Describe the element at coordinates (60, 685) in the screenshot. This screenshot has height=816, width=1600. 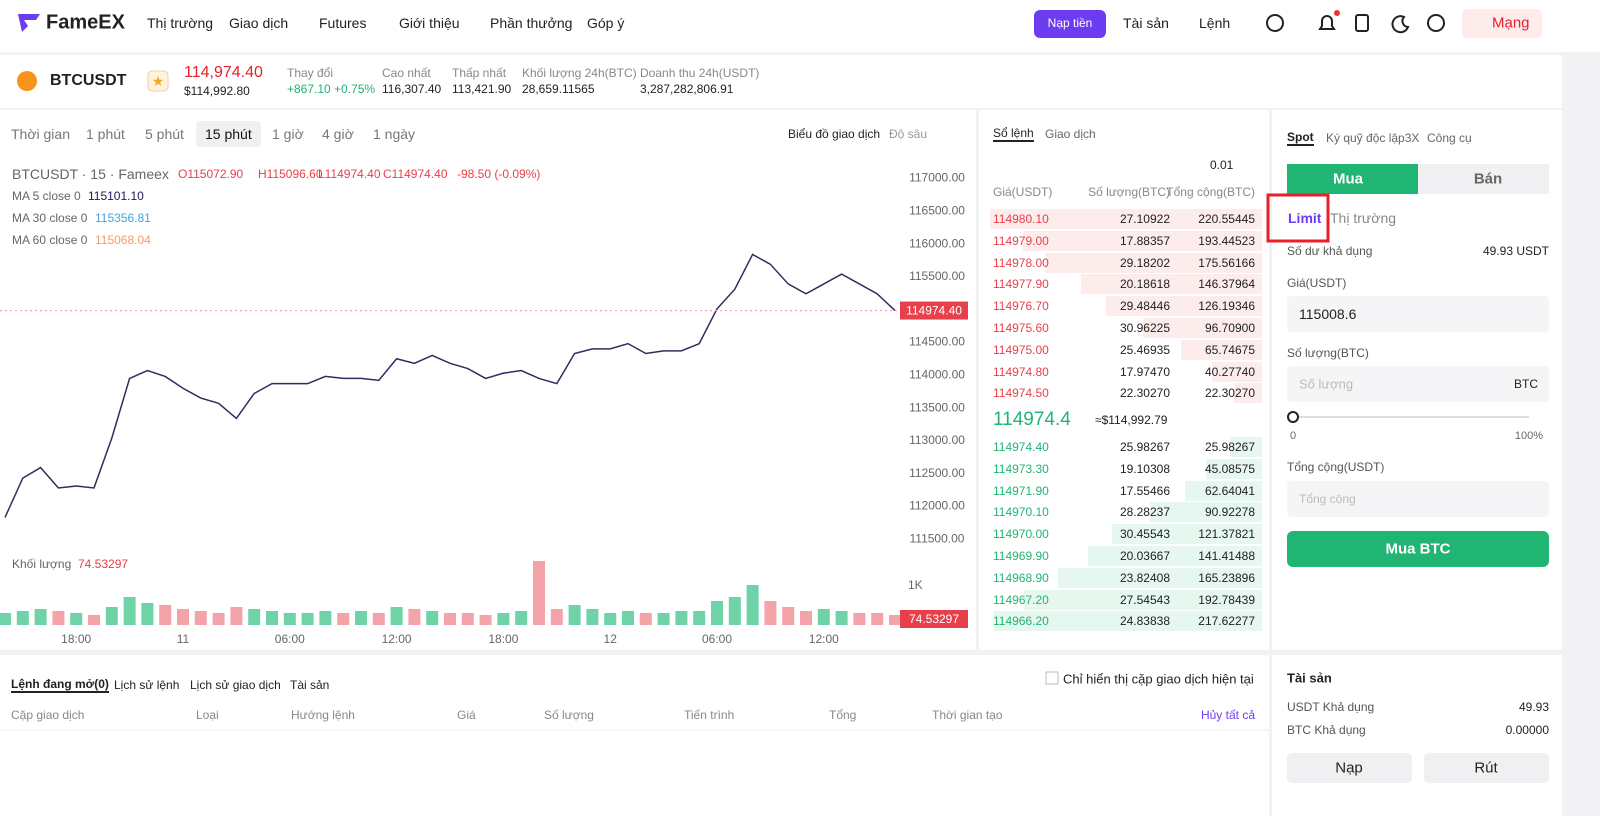
I see `orders-tab: Lệnh đang mở(0)` at that location.